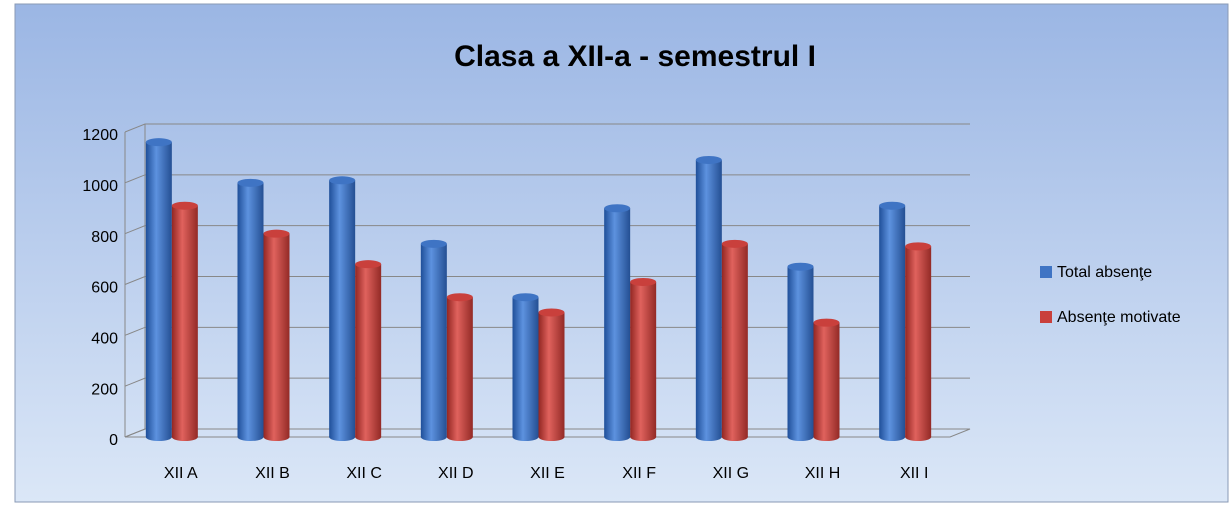  I want to click on x-tick-label: XII C, so click(364, 473).